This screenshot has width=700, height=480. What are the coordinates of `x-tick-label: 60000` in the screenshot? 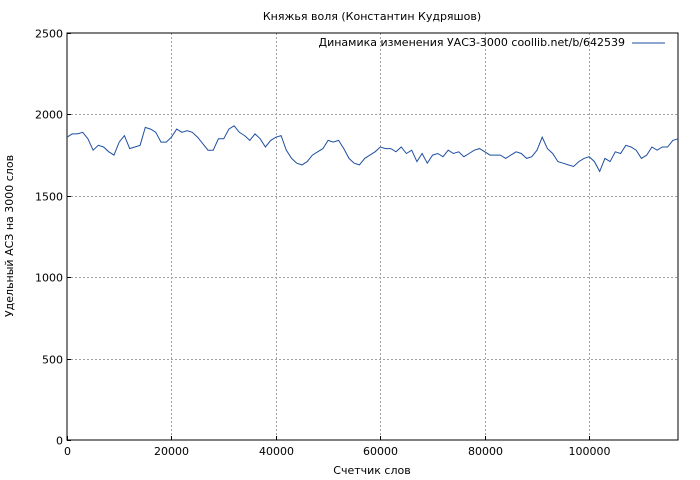 It's located at (380, 451).